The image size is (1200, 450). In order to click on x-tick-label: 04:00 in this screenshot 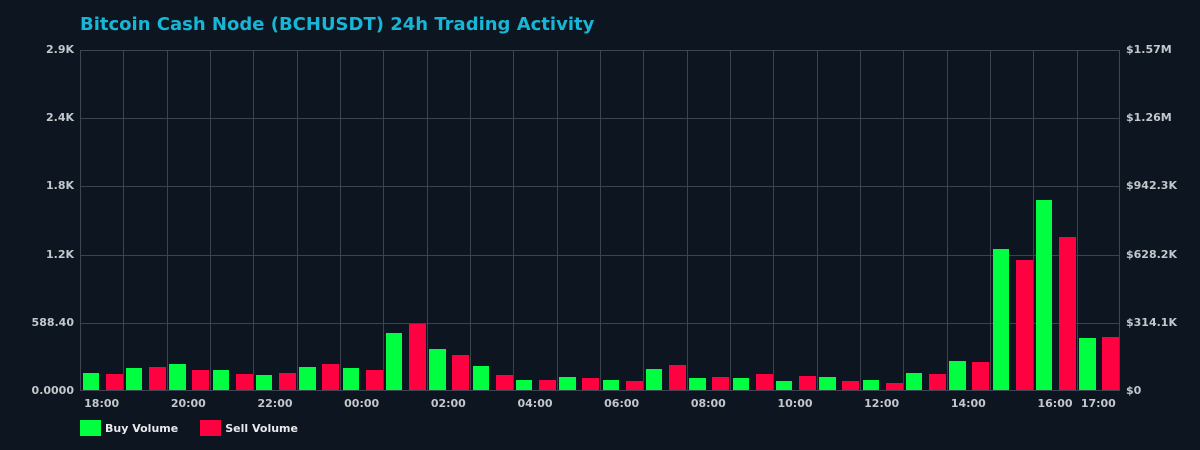, I will do `click(535, 403)`.